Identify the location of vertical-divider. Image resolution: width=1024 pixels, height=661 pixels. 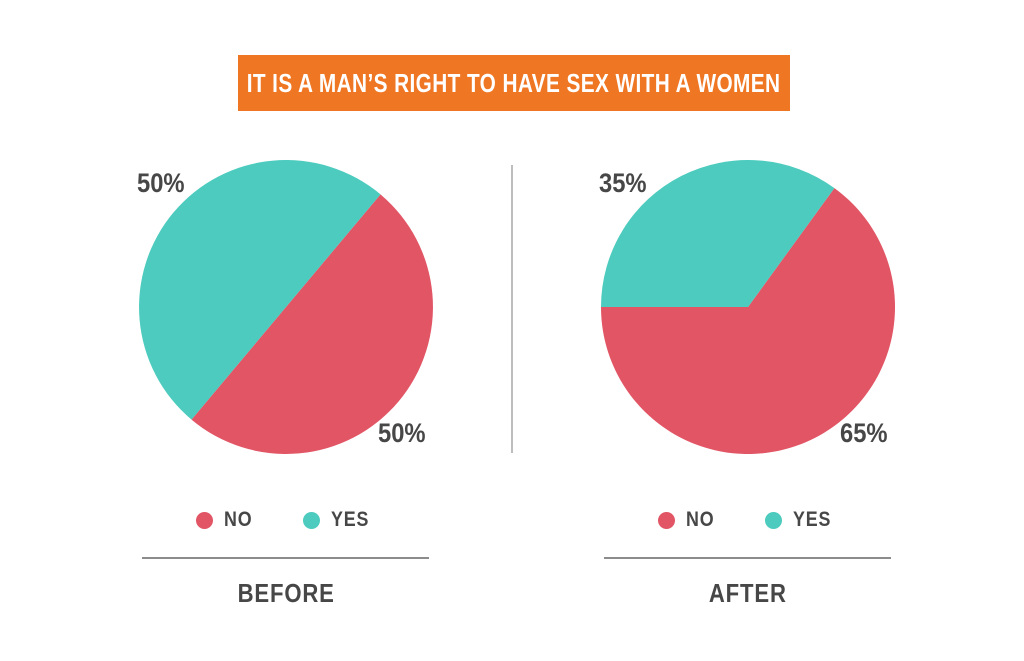
(512, 309).